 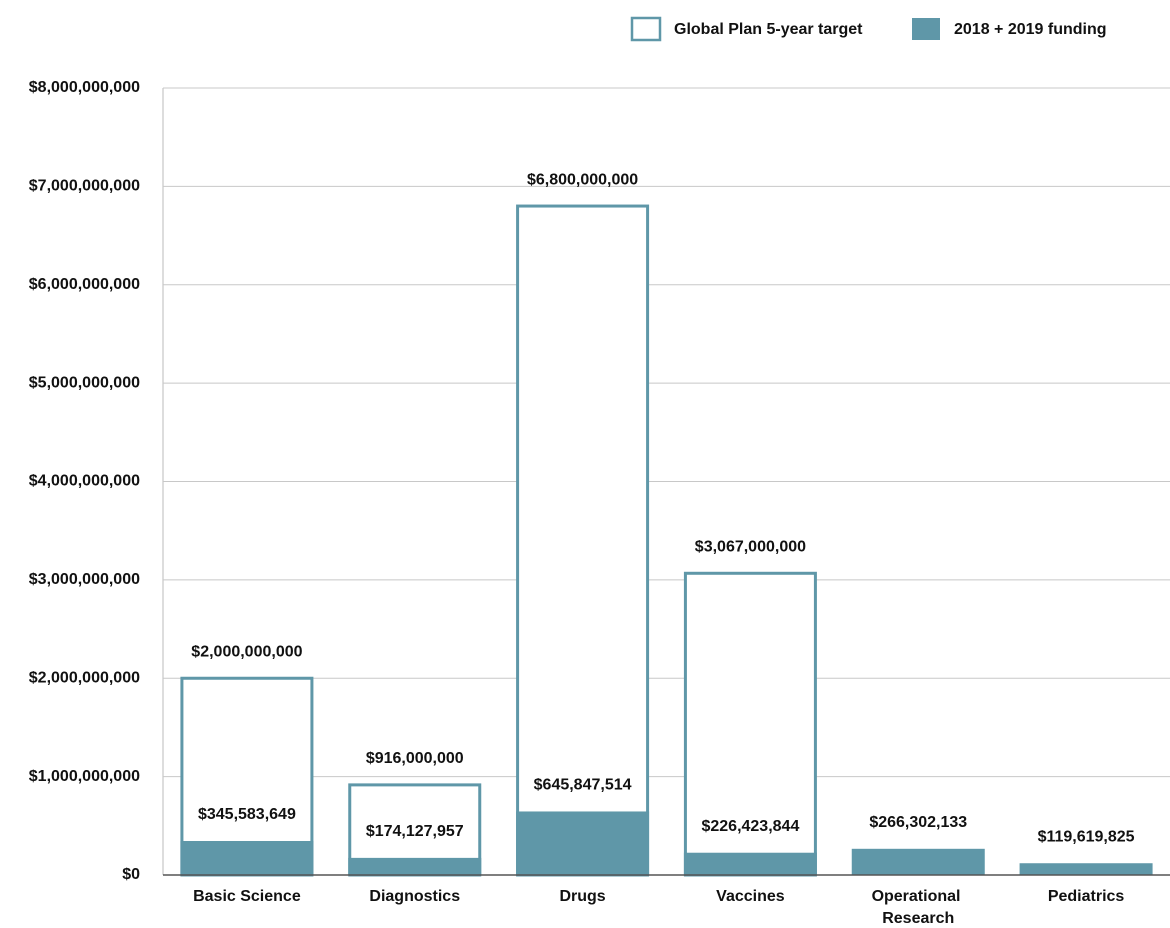 What do you see at coordinates (84, 382) in the screenshot?
I see `y-tick-label: $5,000,000,000` at bounding box center [84, 382].